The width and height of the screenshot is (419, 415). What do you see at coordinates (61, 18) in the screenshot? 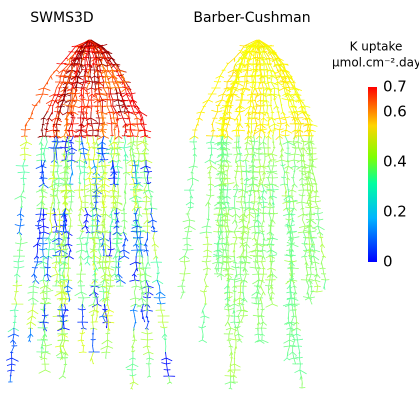
I see `panel-title: SWMS3D` at bounding box center [61, 18].